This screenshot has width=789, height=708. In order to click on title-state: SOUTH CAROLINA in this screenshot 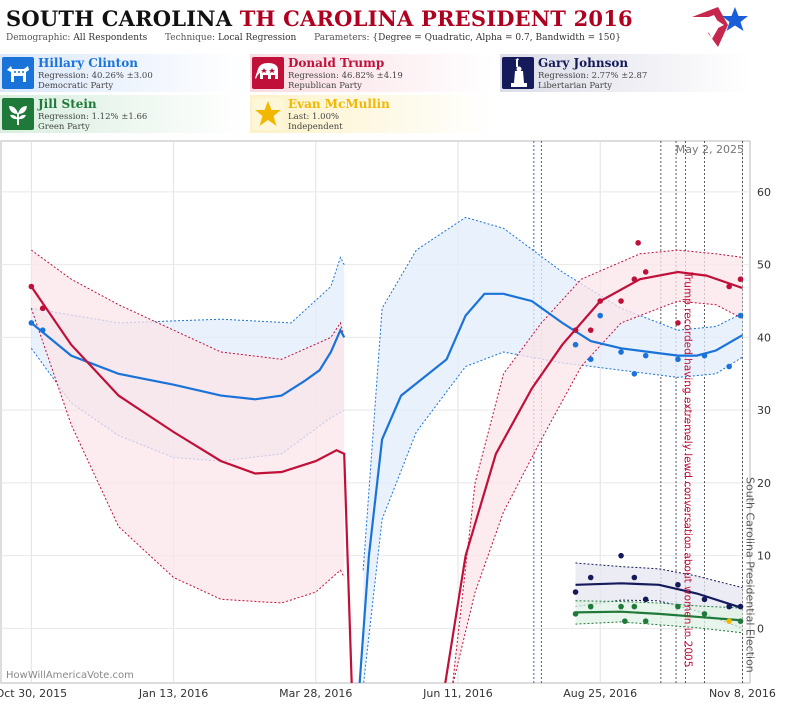, I will do `click(119, 18)`.